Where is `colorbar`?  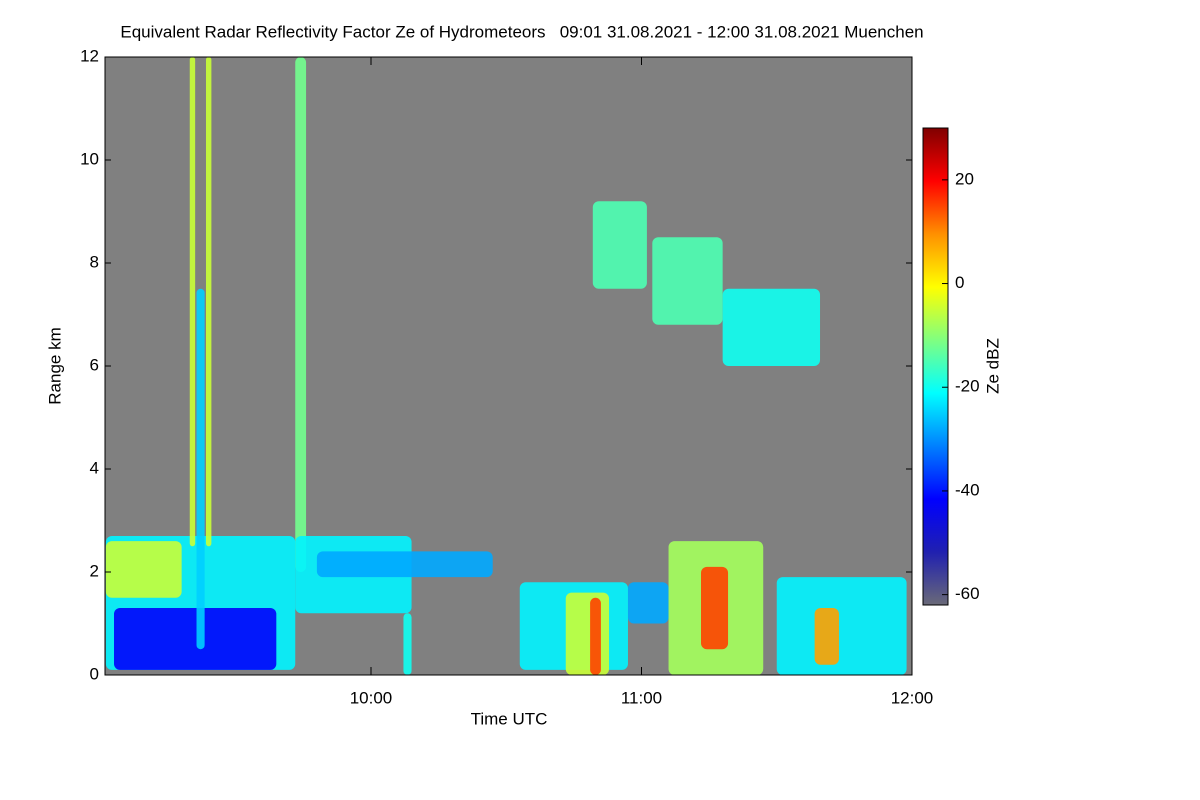 colorbar is located at coordinates (935, 366).